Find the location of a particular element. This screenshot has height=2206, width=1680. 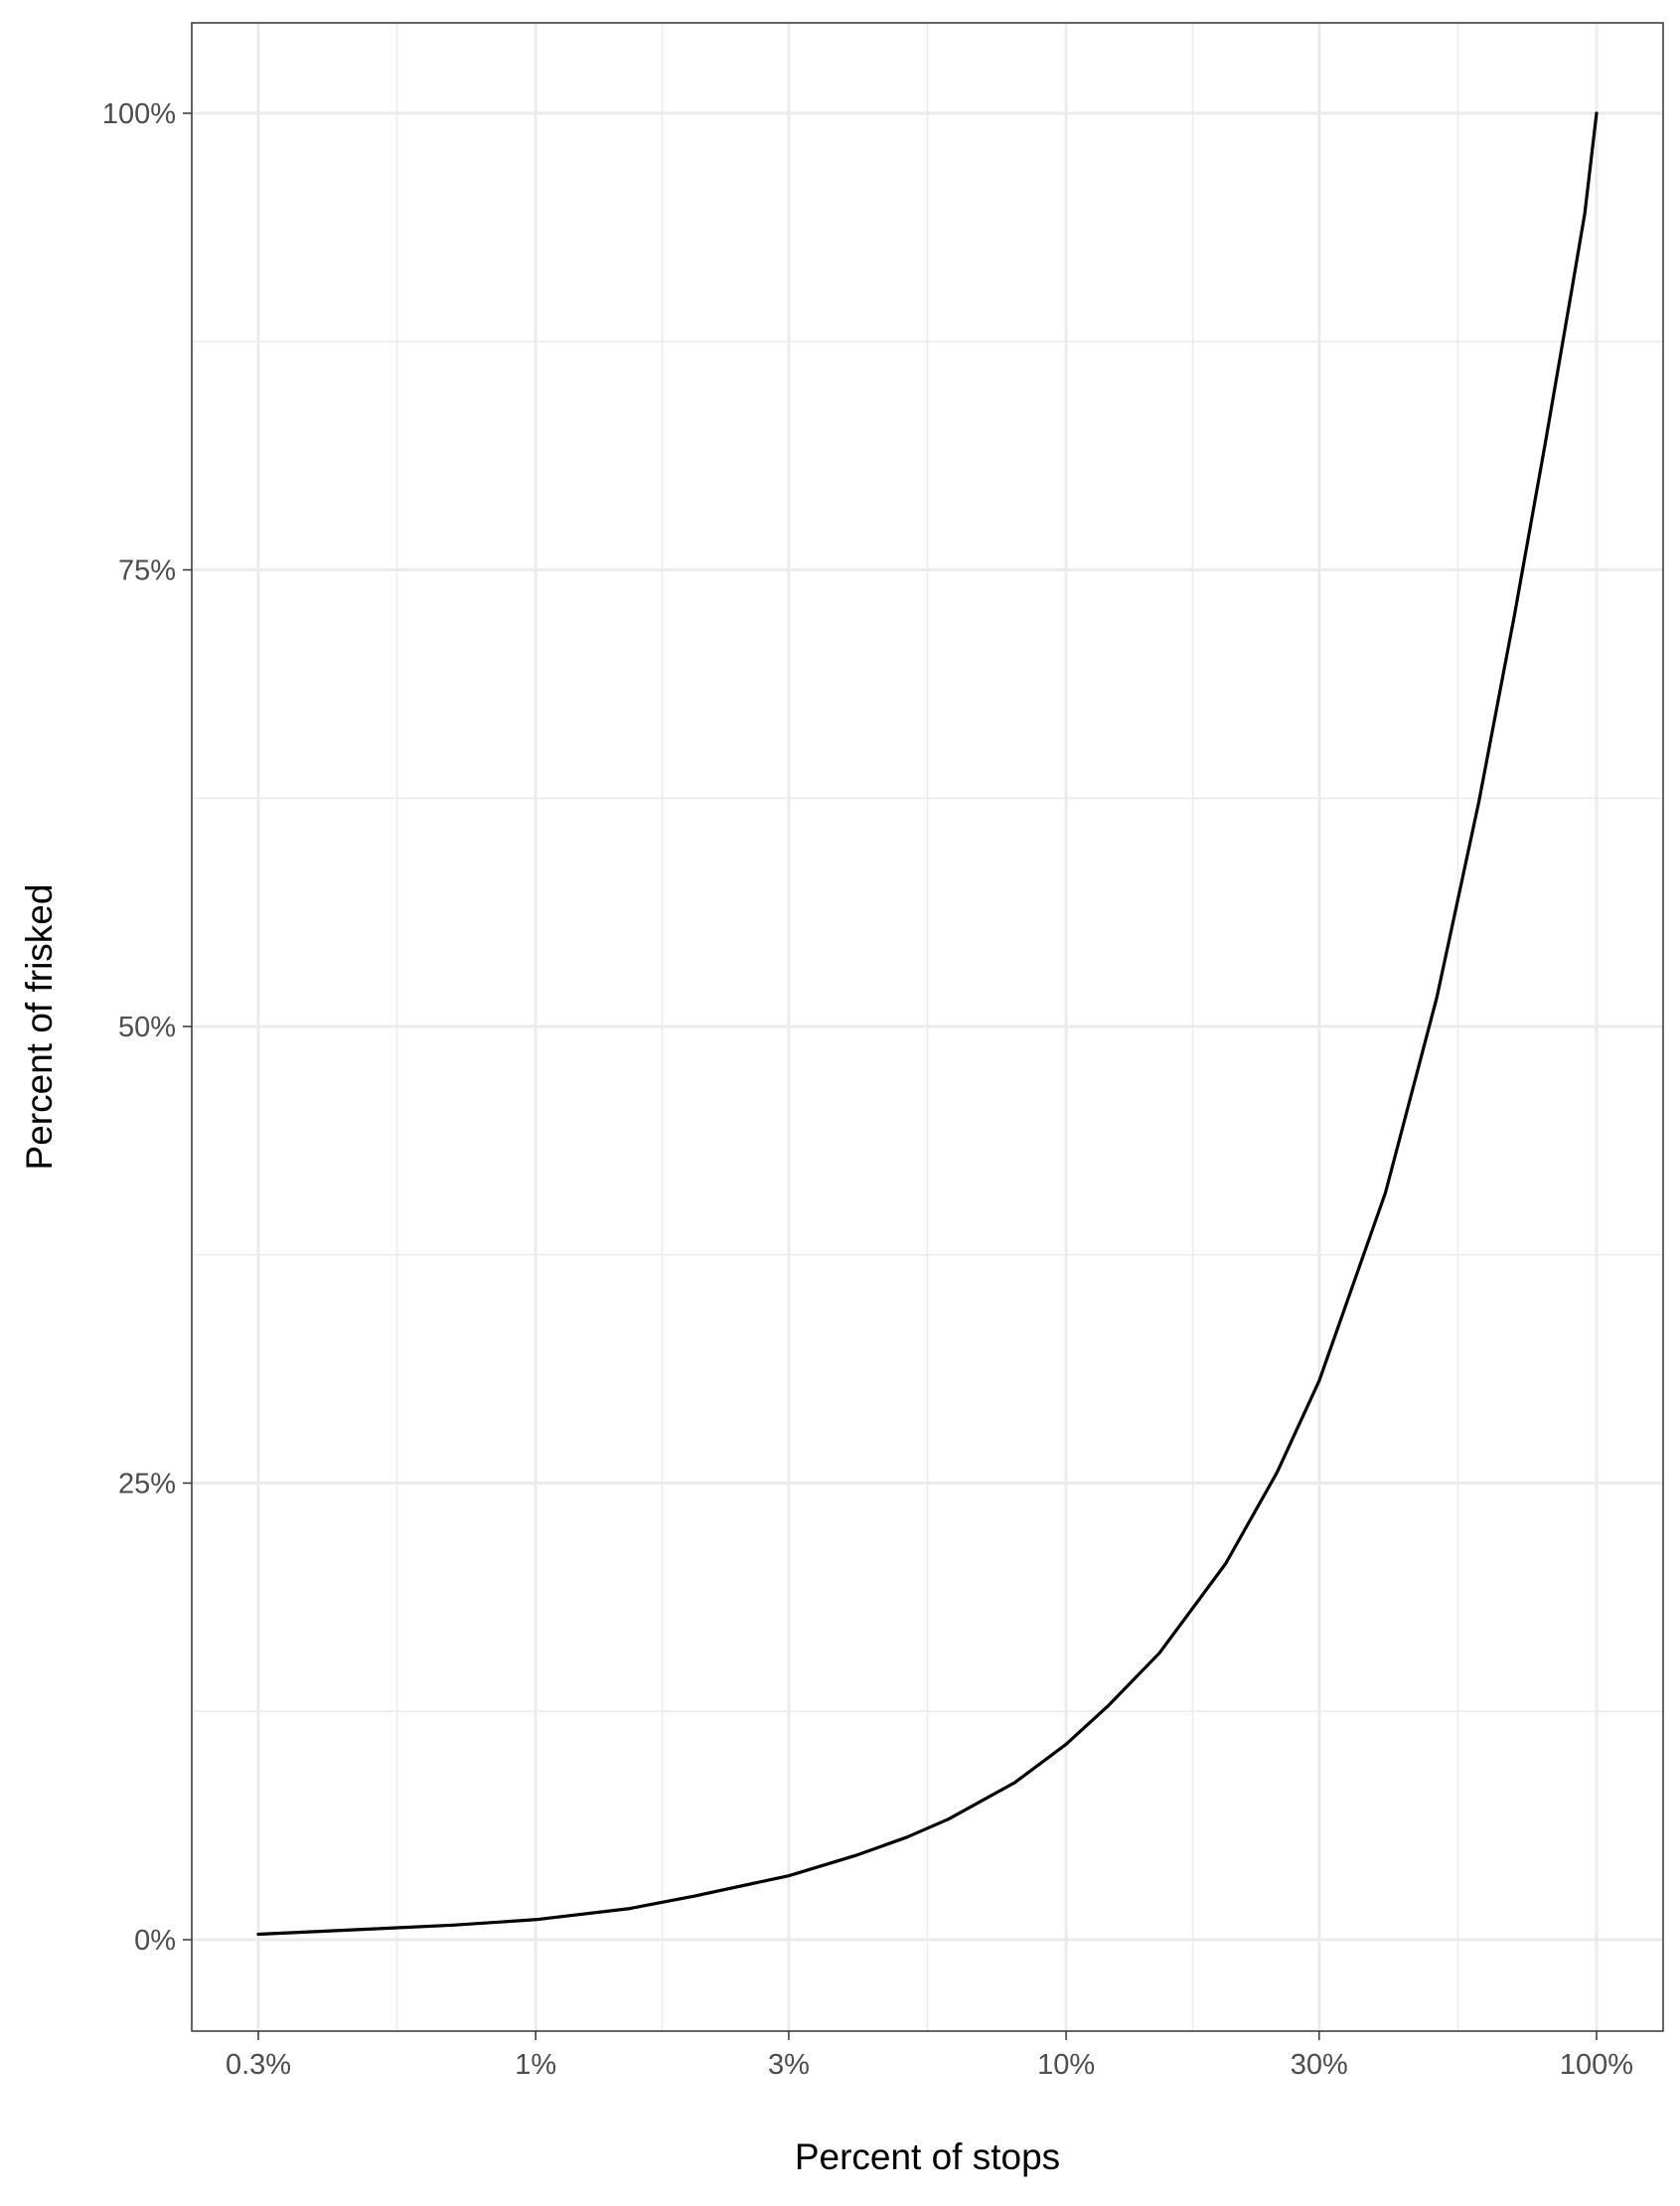

y-tick-label: 25% is located at coordinates (147, 1484).